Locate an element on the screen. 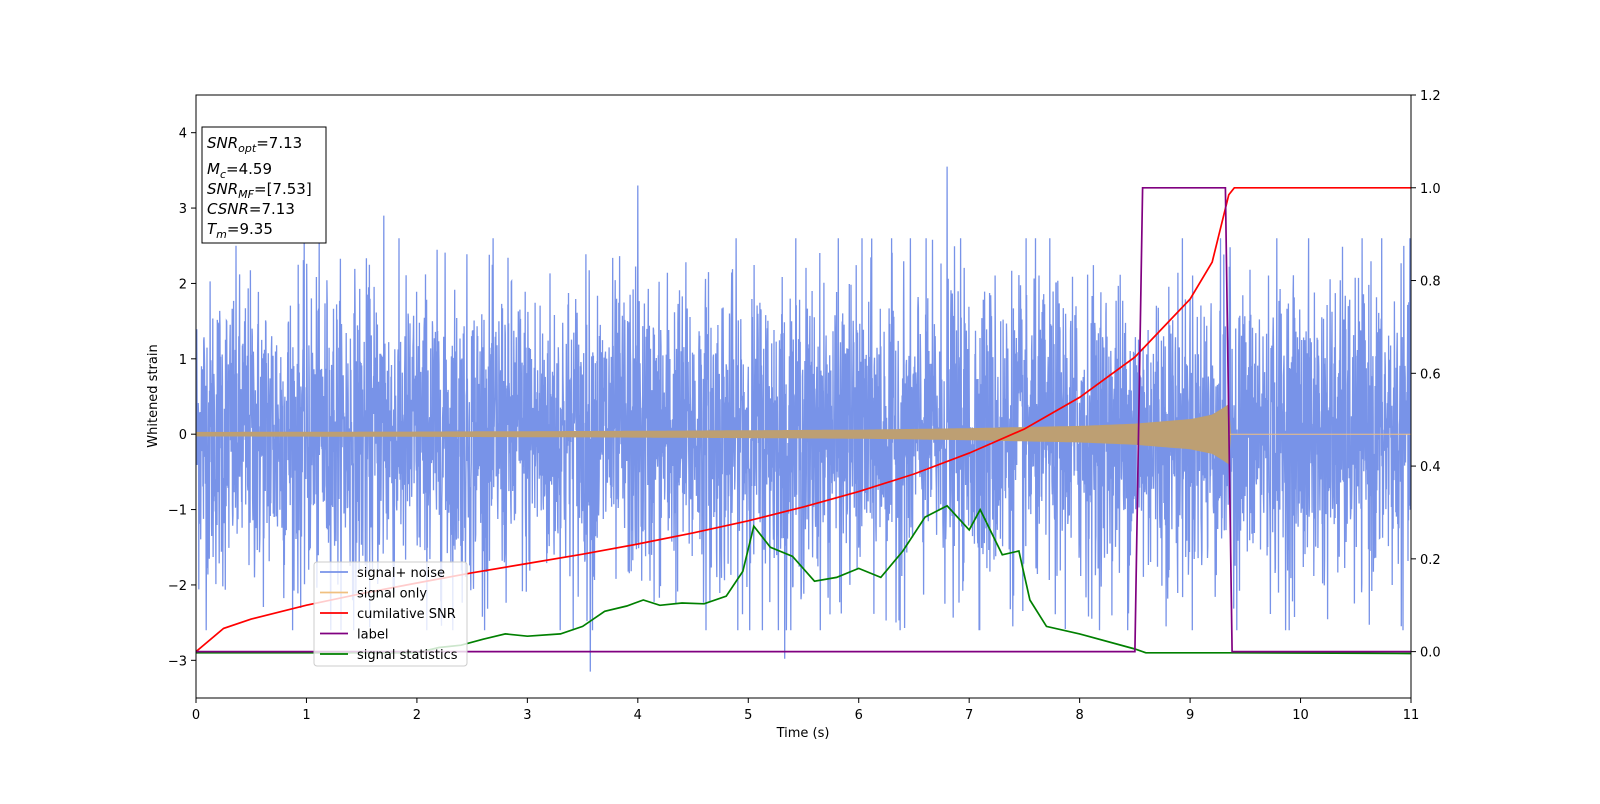  legend-label: signal only is located at coordinates (392, 594).